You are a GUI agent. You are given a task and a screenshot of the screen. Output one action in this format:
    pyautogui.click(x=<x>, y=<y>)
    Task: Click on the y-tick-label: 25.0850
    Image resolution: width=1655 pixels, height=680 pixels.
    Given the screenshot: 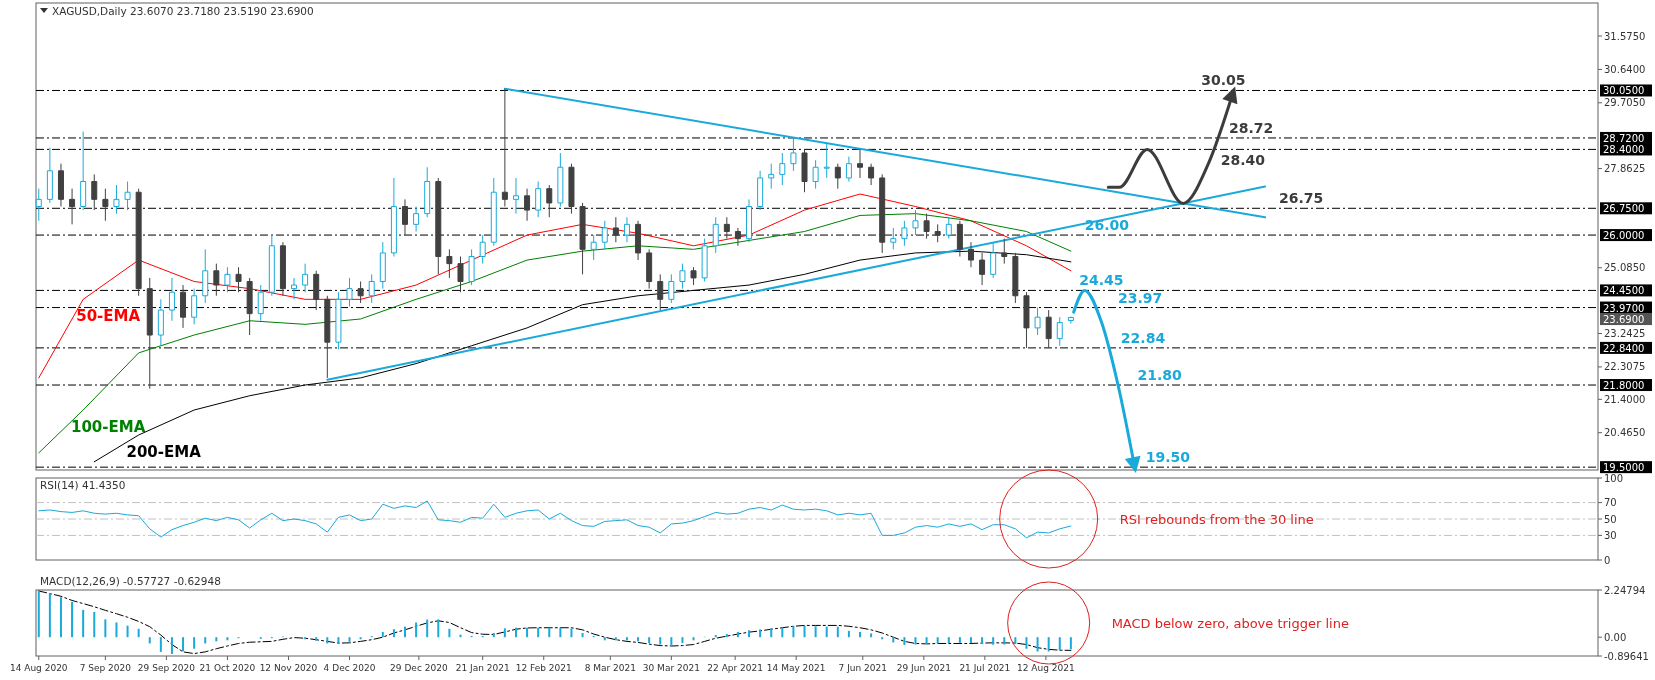 What is the action you would take?
    pyautogui.click(x=1625, y=268)
    